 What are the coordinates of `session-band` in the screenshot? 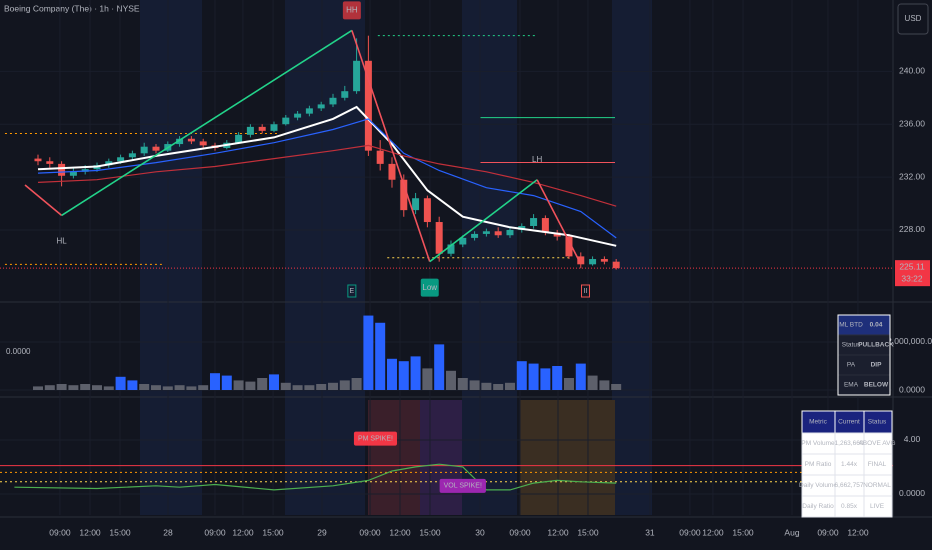 It's located at (632, 257).